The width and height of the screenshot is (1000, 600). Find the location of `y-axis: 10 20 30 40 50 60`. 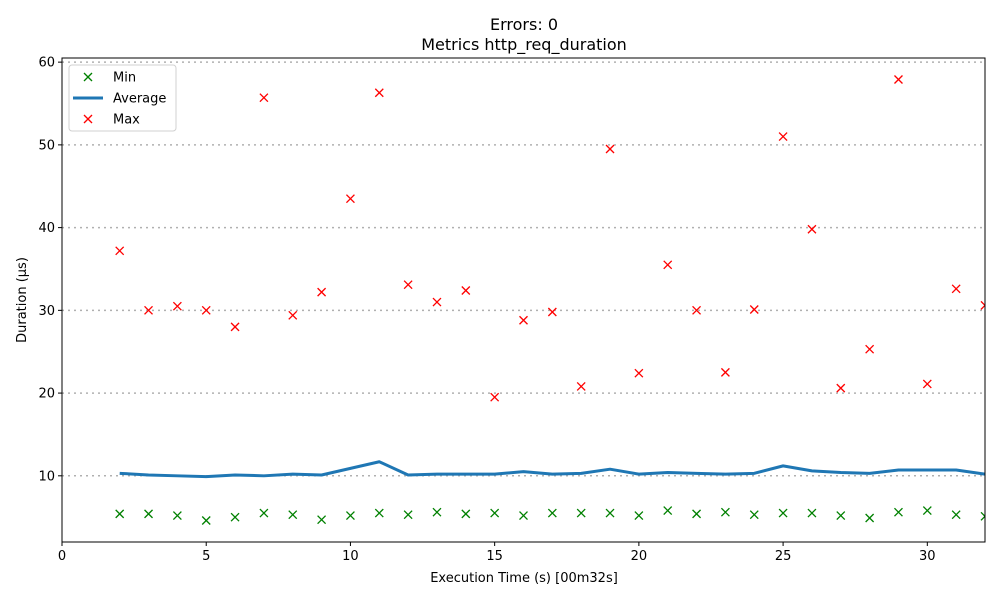

y-axis: 10 20 30 40 50 60 is located at coordinates (50, 270).